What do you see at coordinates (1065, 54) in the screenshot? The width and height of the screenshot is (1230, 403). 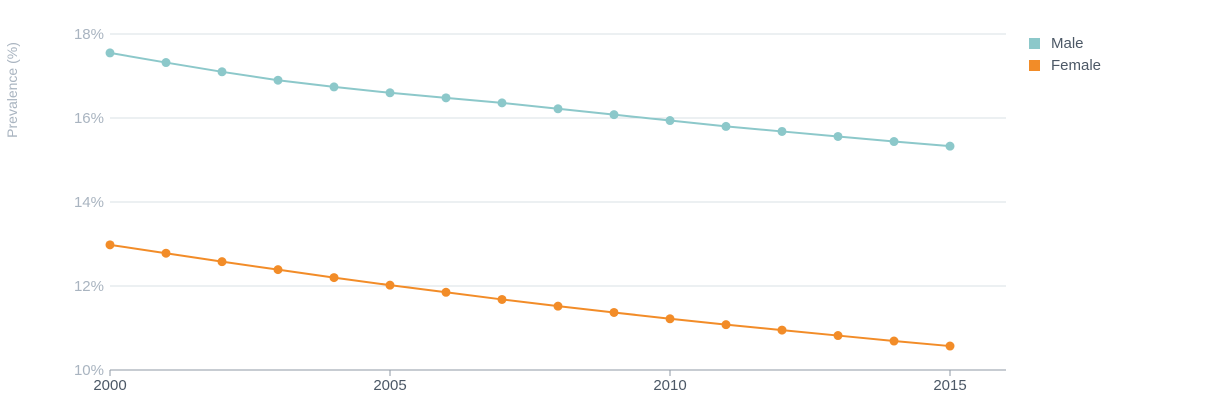 I see `legend: Male Female` at bounding box center [1065, 54].